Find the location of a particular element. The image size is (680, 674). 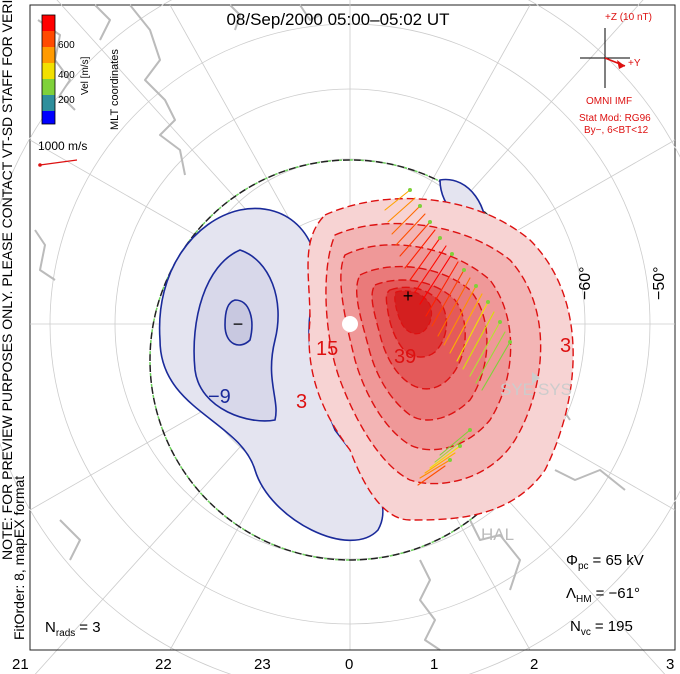

lambda-value: = −61° is located at coordinates (618, 593).